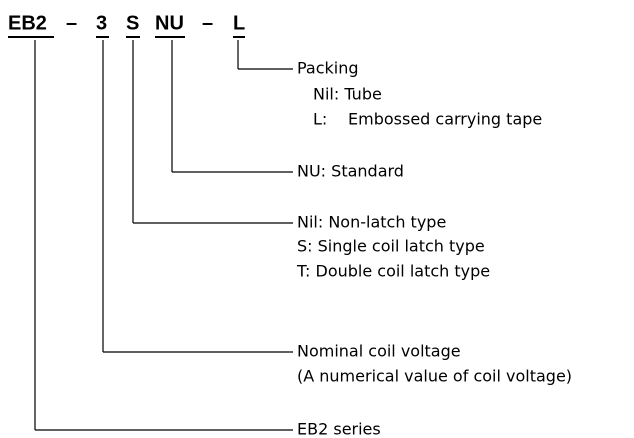  Describe the element at coordinates (445, 119) in the screenshot. I see `option-text: Embossed carrying tape` at that location.